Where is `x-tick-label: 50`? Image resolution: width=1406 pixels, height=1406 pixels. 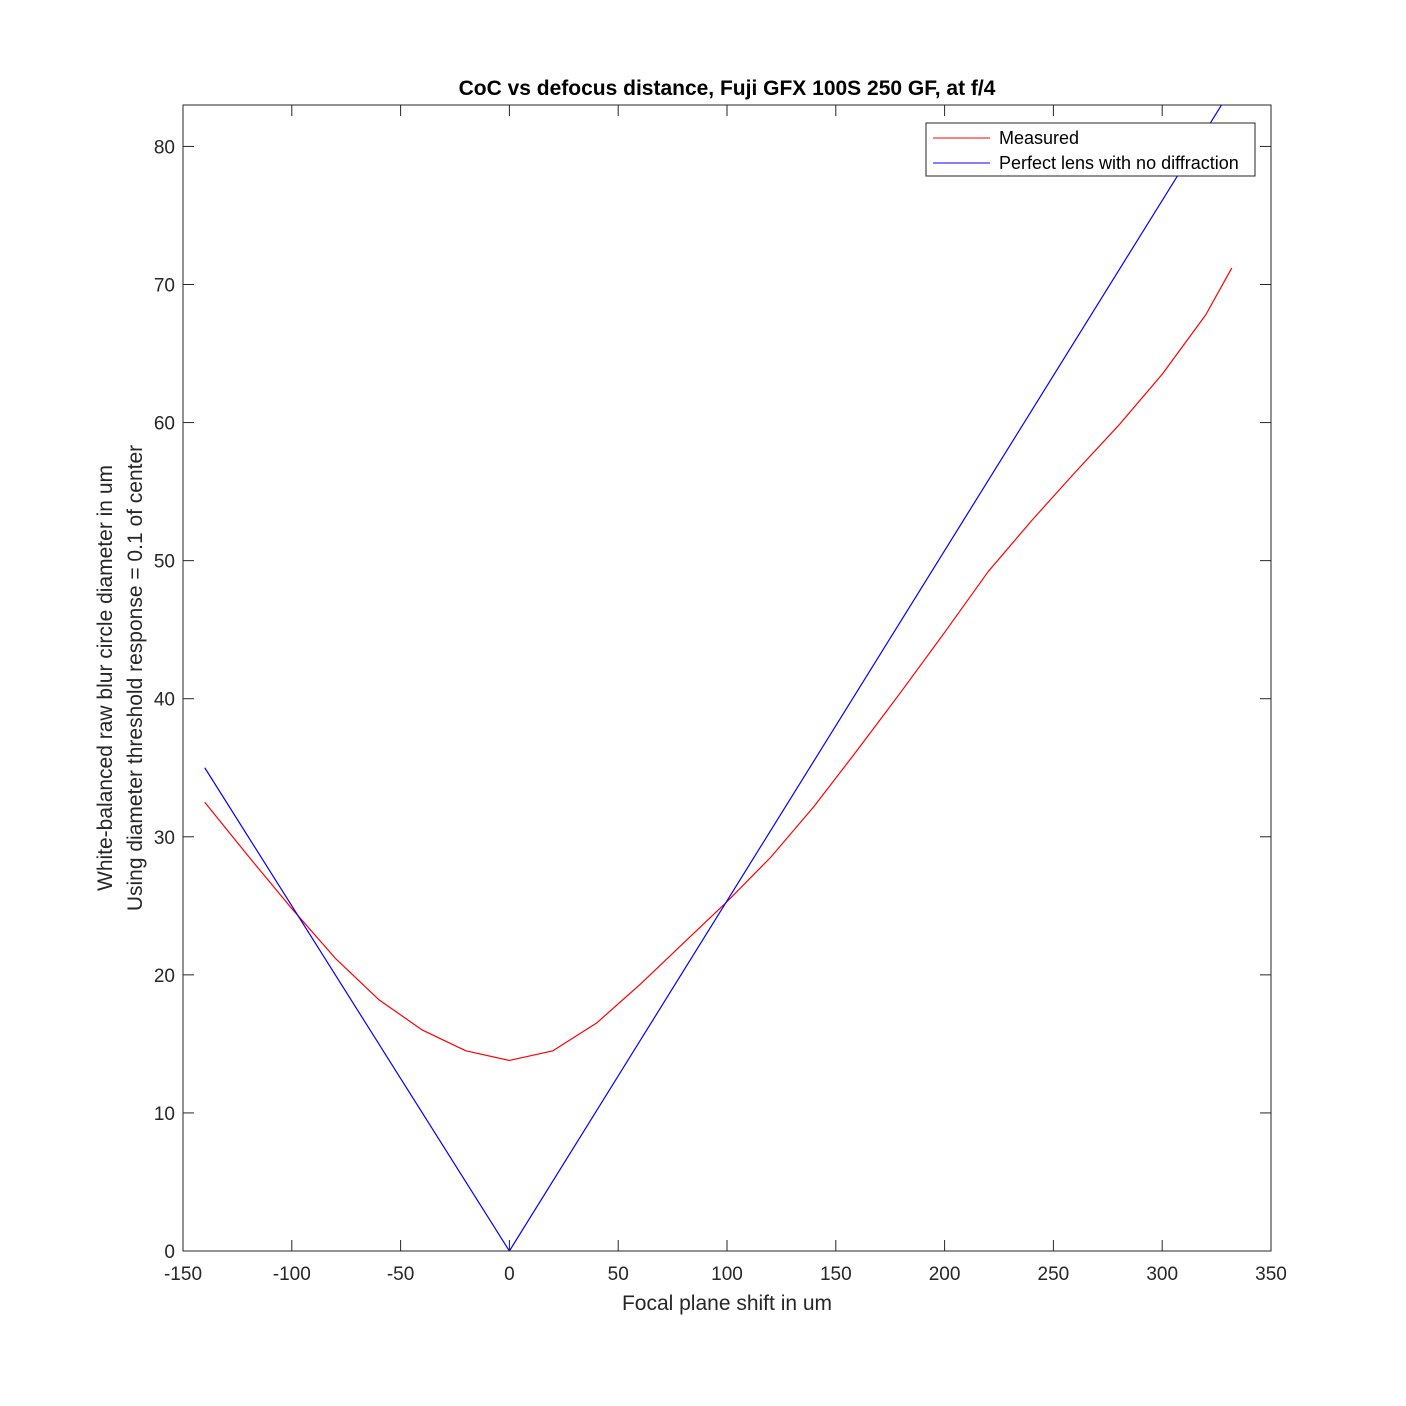
x-tick-label: 50 is located at coordinates (618, 1274).